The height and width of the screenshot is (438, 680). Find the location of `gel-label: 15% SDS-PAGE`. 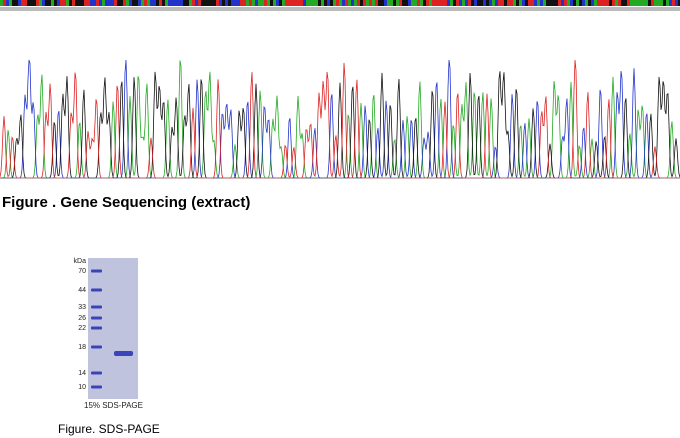

gel-label: 15% SDS-PAGE is located at coordinates (113, 405).